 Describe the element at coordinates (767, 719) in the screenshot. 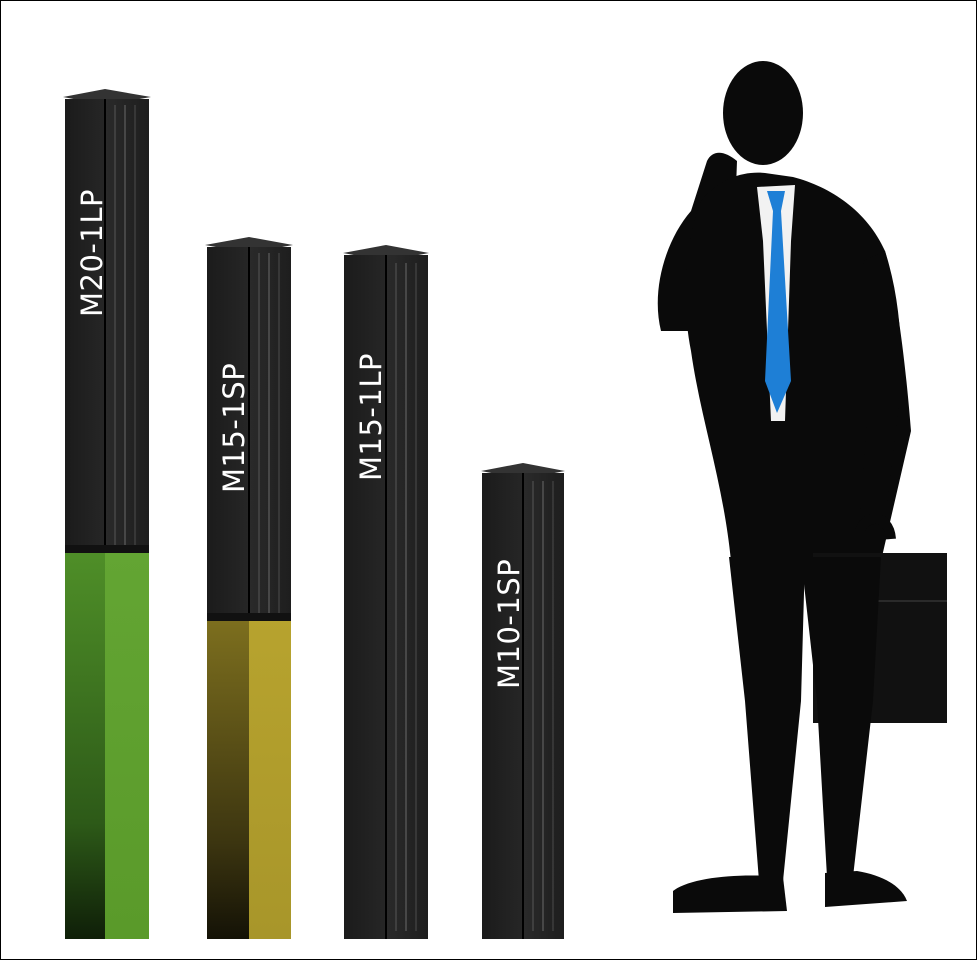

I see `left-leg` at that location.